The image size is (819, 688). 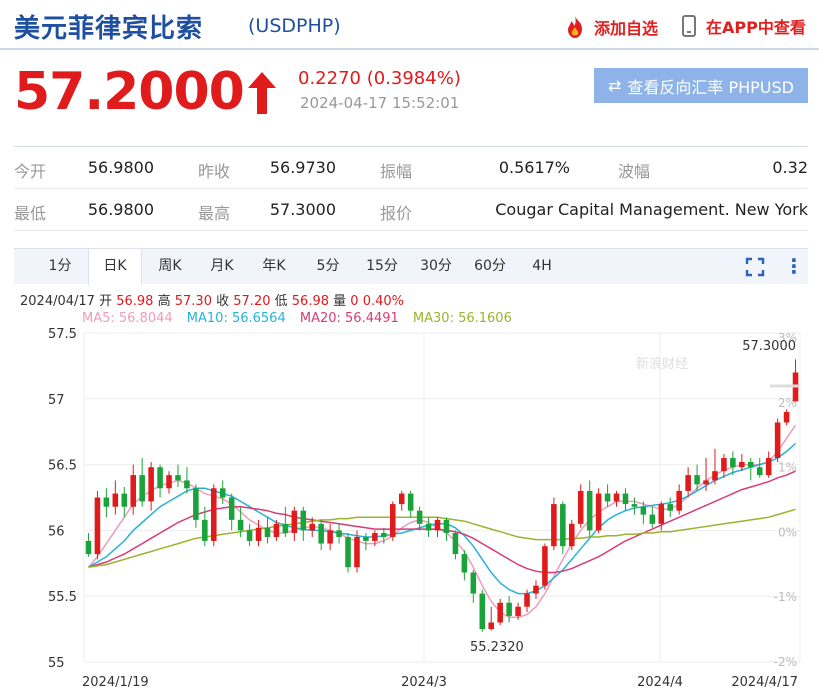 I want to click on info-label: 今开, so click(x=30, y=171).